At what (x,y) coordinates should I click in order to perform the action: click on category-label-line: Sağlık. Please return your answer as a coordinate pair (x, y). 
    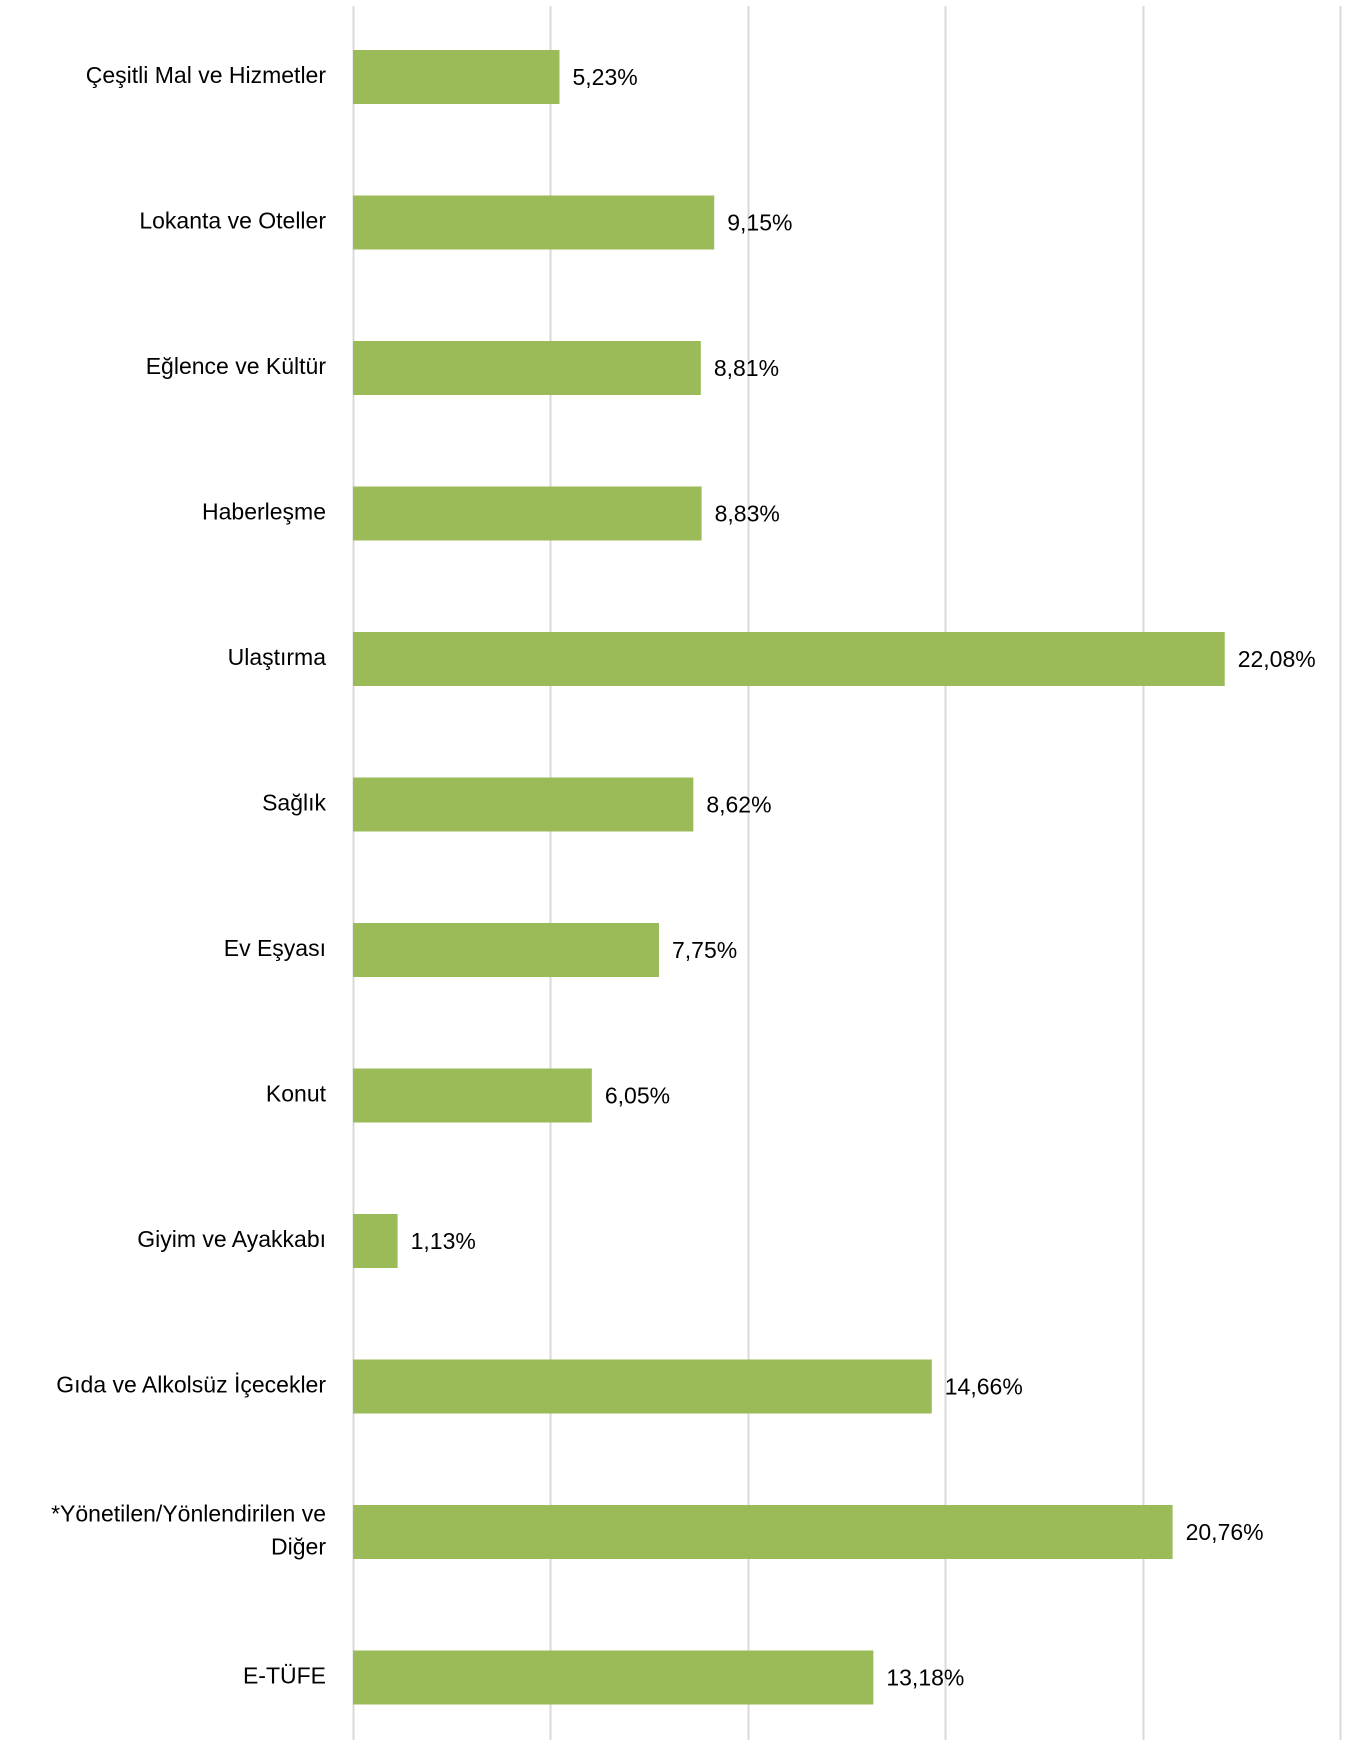
    Looking at the image, I should click on (294, 803).